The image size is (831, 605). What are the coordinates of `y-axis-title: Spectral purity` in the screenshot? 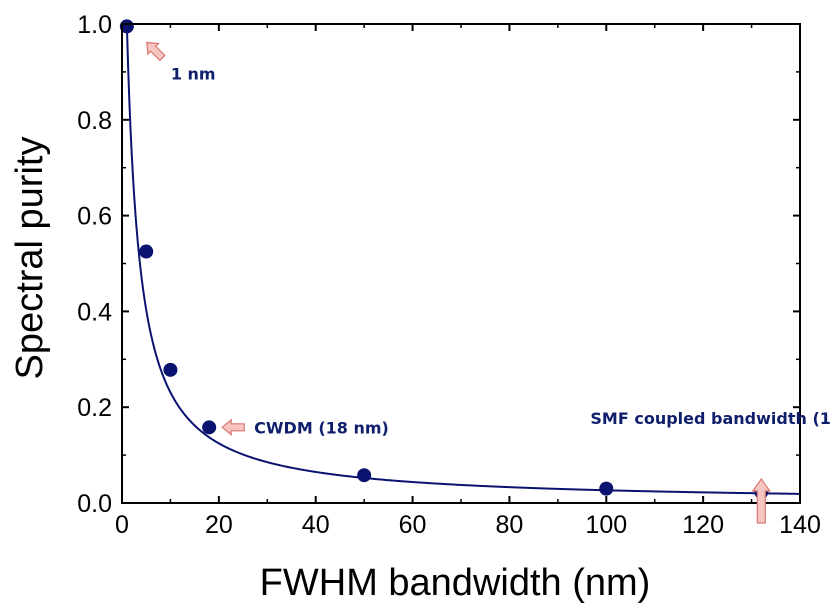 It's located at (30, 258).